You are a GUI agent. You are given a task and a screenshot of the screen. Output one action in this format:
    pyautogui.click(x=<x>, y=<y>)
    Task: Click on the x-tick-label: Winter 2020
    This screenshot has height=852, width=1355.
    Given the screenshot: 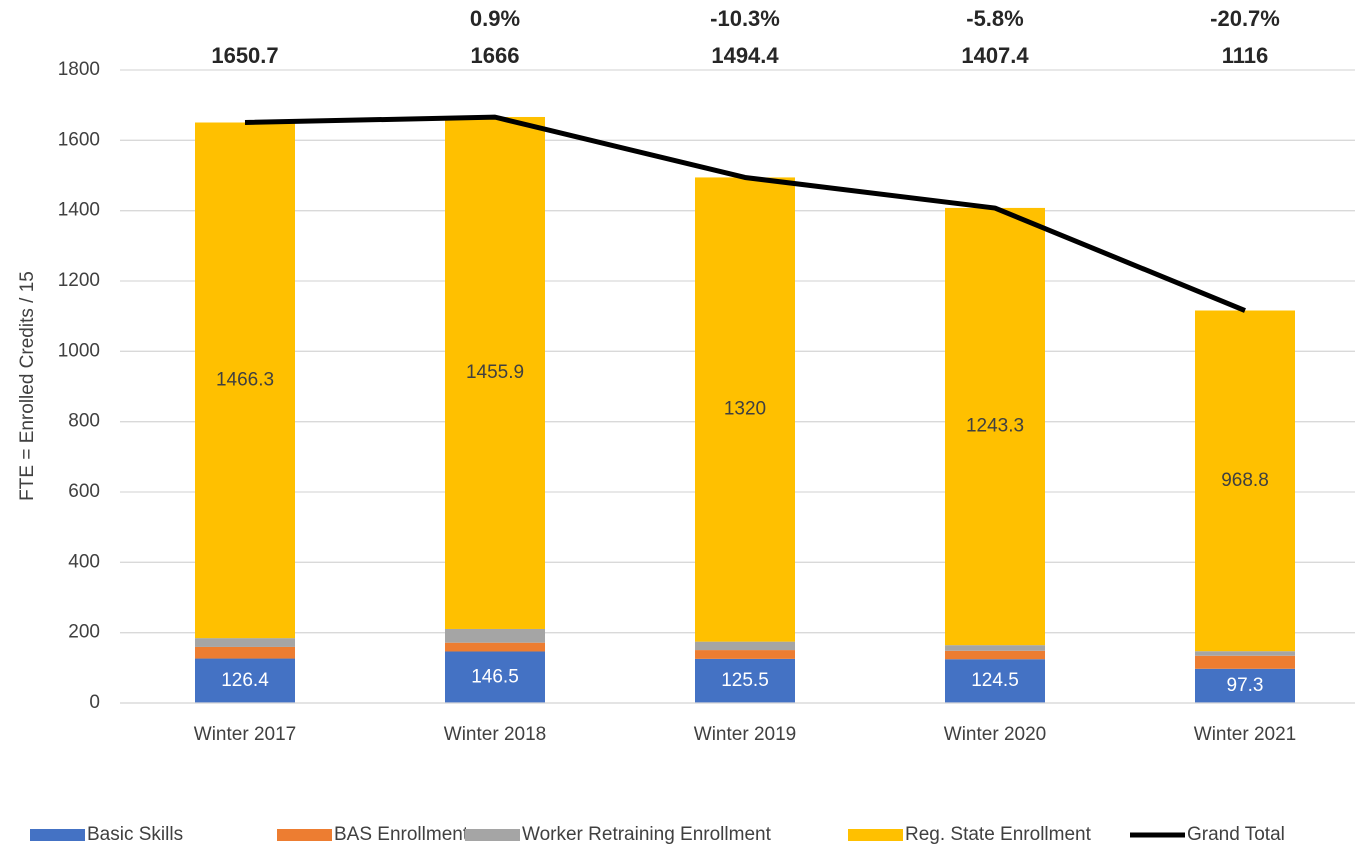 What is the action you would take?
    pyautogui.click(x=995, y=734)
    